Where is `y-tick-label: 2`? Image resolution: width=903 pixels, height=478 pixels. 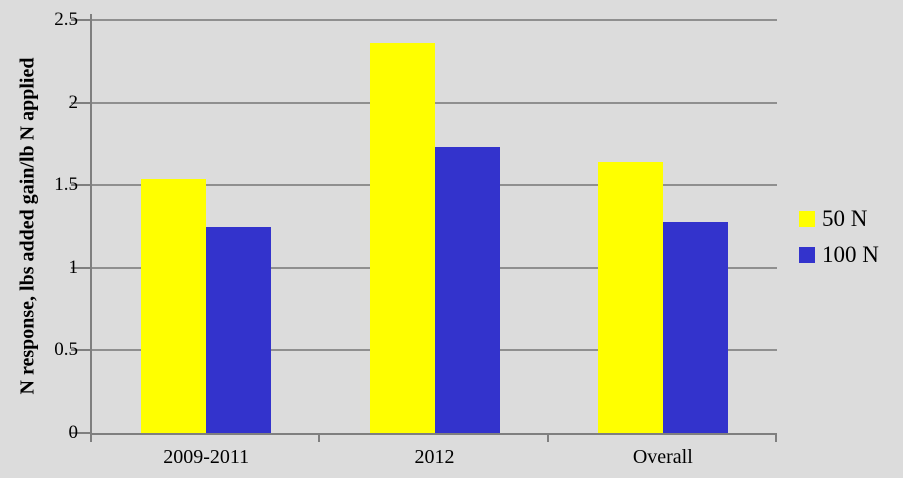 y-tick-label: 2 is located at coordinates (73, 102).